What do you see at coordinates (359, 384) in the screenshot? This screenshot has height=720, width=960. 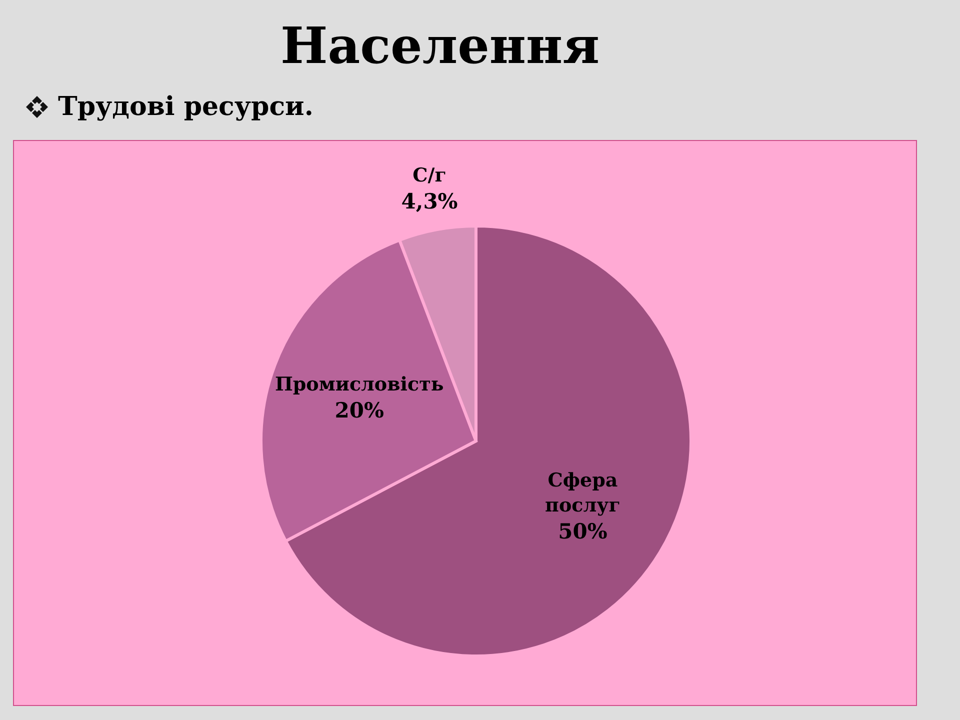 I see `slice-label: Промисловість` at bounding box center [359, 384].